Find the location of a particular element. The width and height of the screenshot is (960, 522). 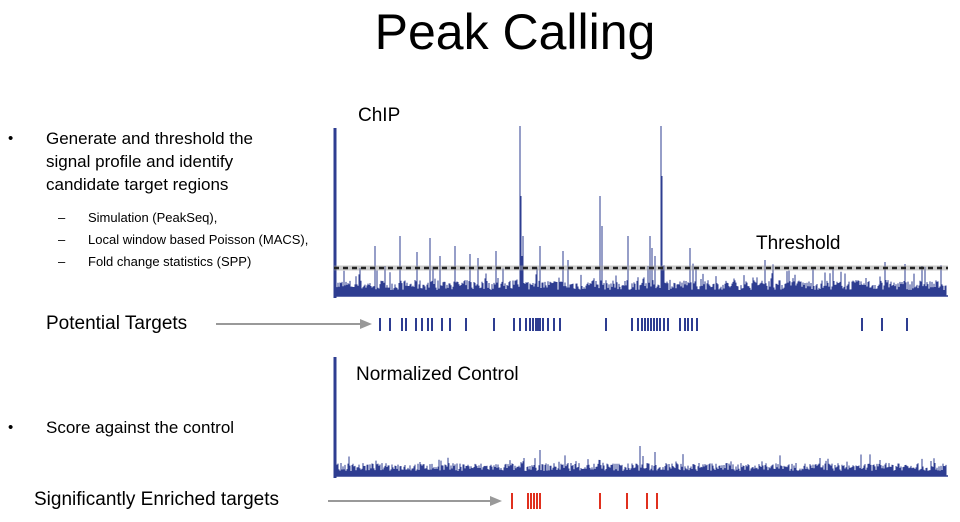

enriched-targets-track is located at coordinates (584, 501).